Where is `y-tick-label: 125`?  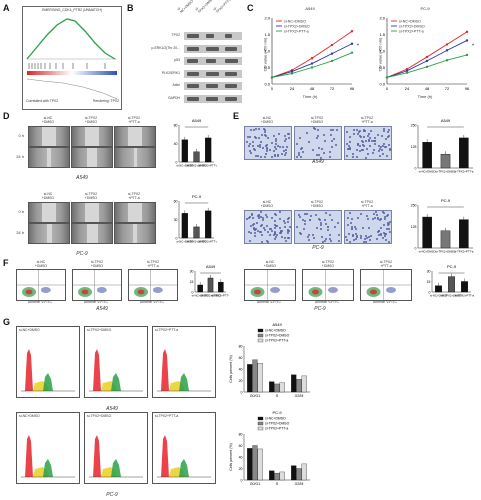 y-tick-label: 125 is located at coordinates (414, 147).